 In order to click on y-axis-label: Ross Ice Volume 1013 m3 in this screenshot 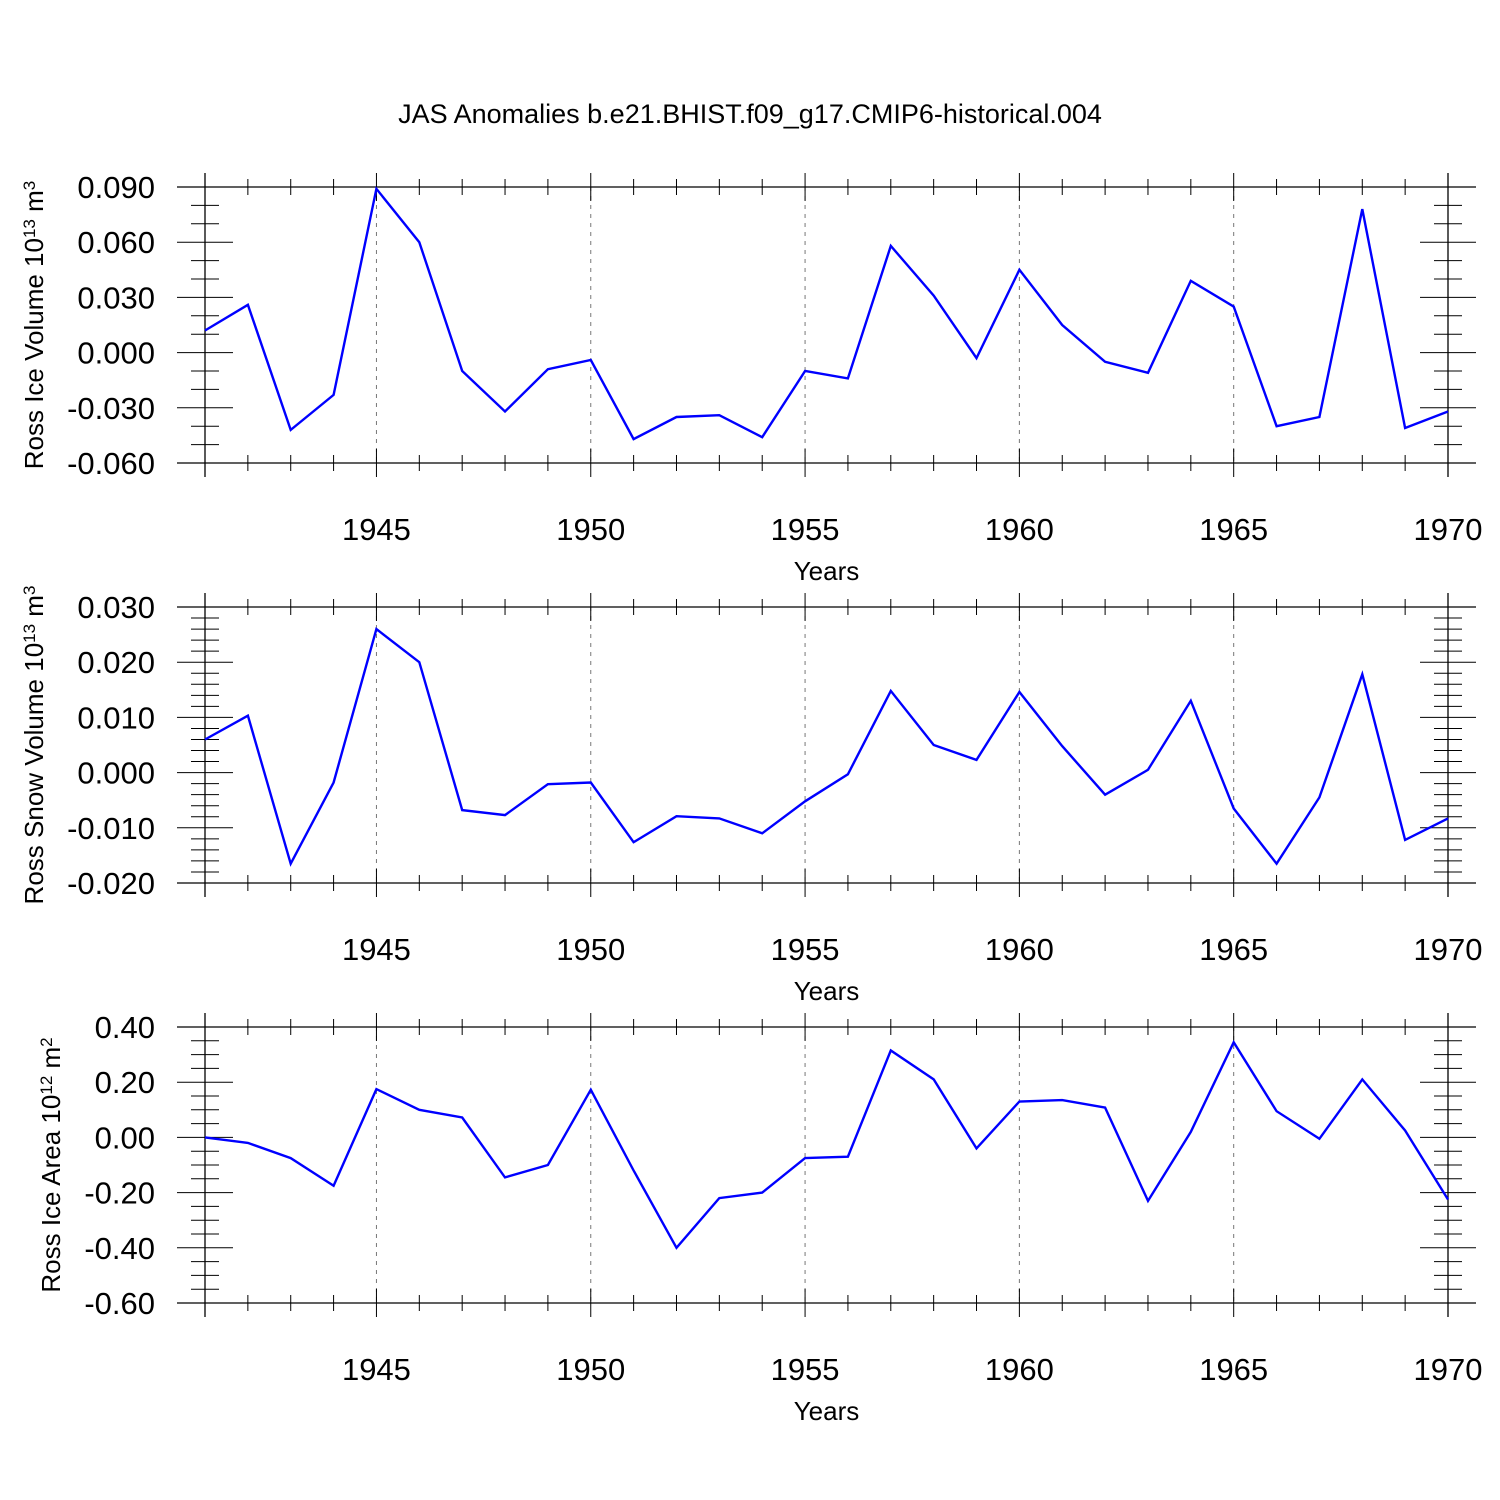, I will do `click(34, 325)`.